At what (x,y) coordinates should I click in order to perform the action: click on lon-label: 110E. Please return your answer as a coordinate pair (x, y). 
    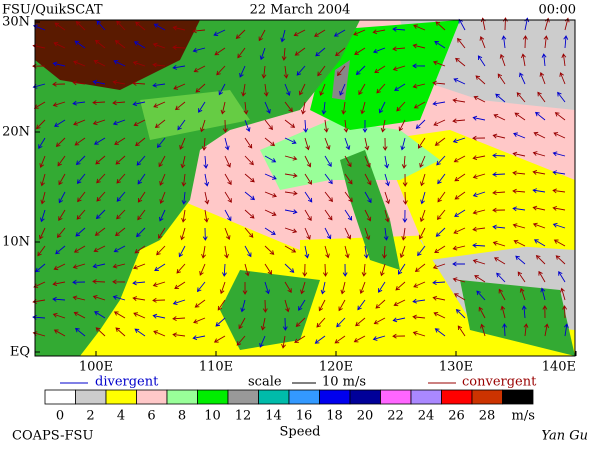
    Looking at the image, I should click on (216, 367).